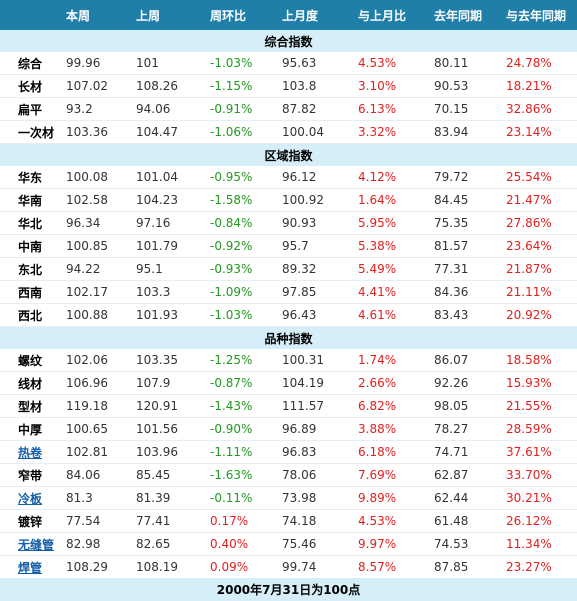 The height and width of the screenshot is (601, 577). What do you see at coordinates (382, 544) in the screenshot?
I see `month-change-value: 9.97%` at bounding box center [382, 544].